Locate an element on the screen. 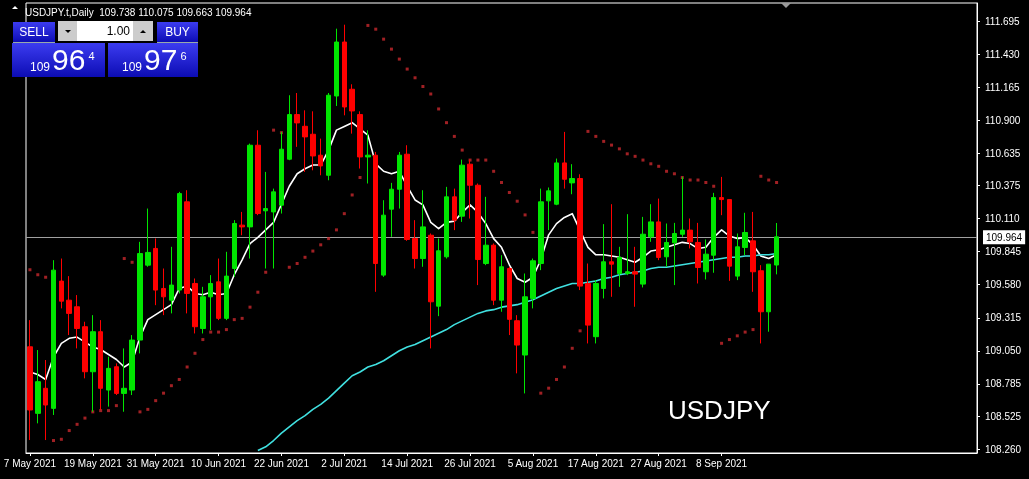 The image size is (1029, 479). annotation: 96$^{4}$ is located at coordinates (74, 59).